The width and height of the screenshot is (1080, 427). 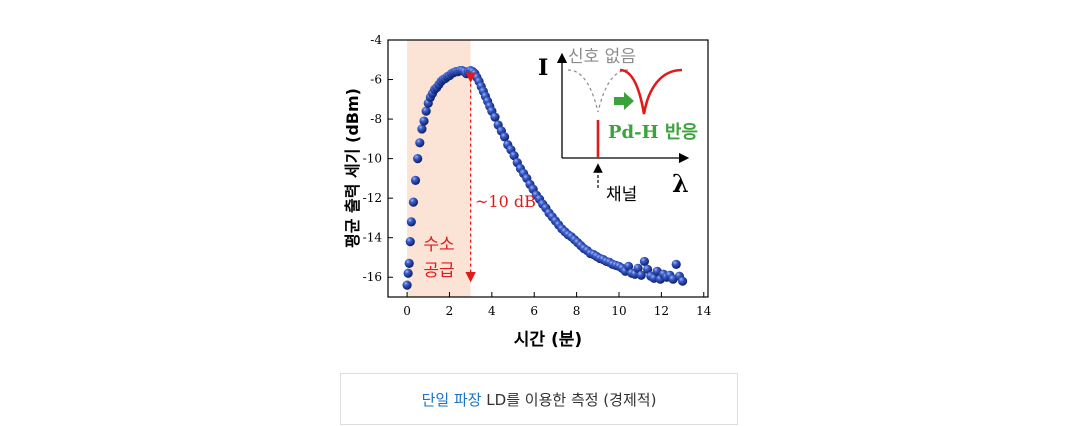 I want to click on hydrogen-supply-label-line2: 공급, so click(x=438, y=271).